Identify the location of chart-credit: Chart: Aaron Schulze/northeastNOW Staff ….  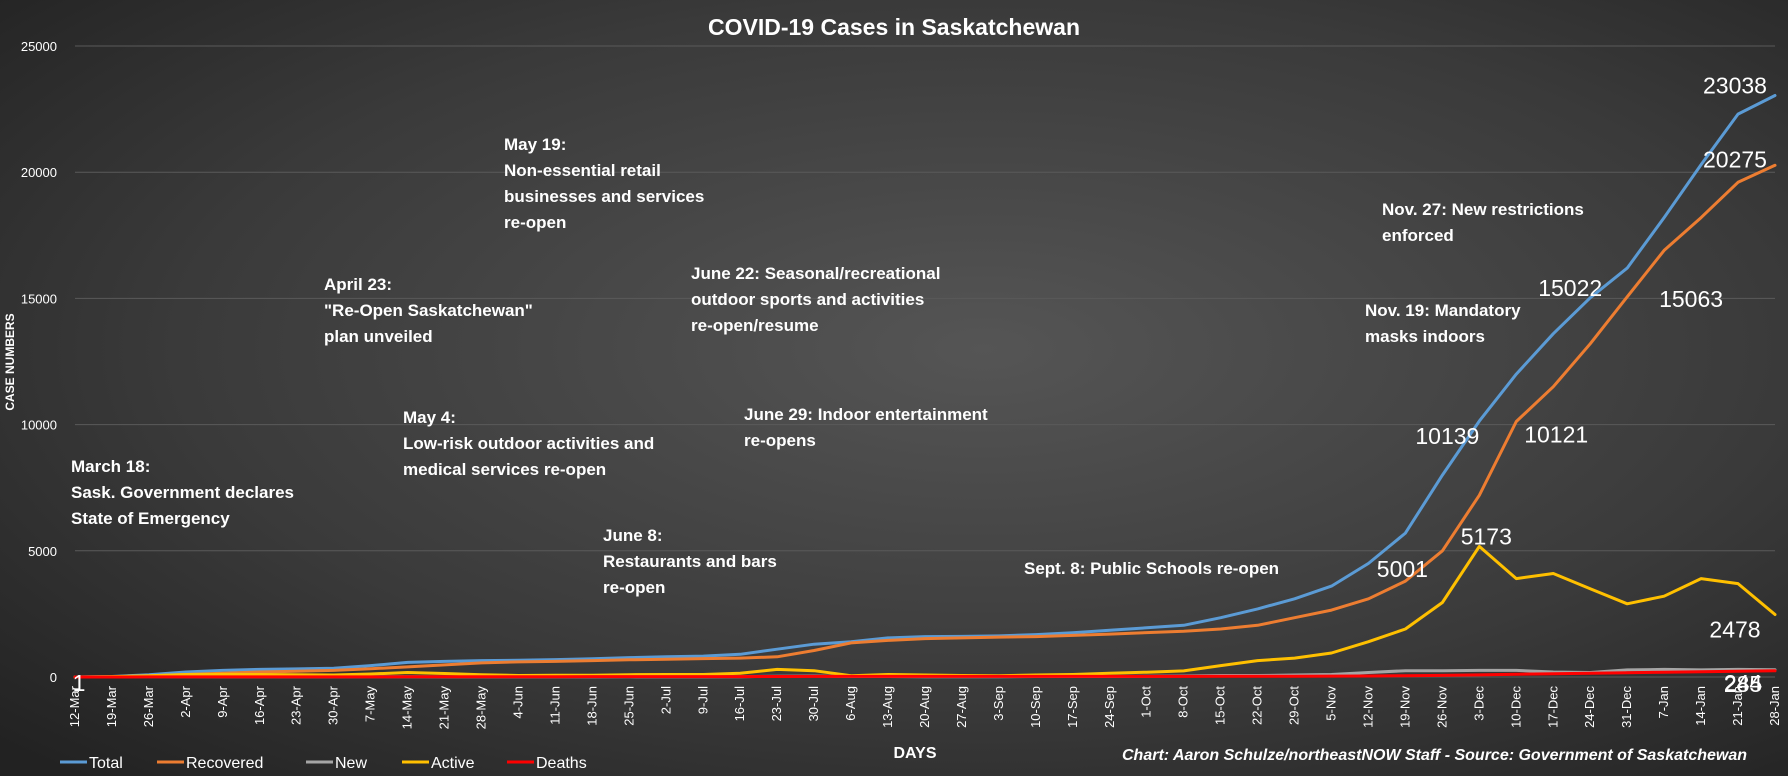
(1434, 755).